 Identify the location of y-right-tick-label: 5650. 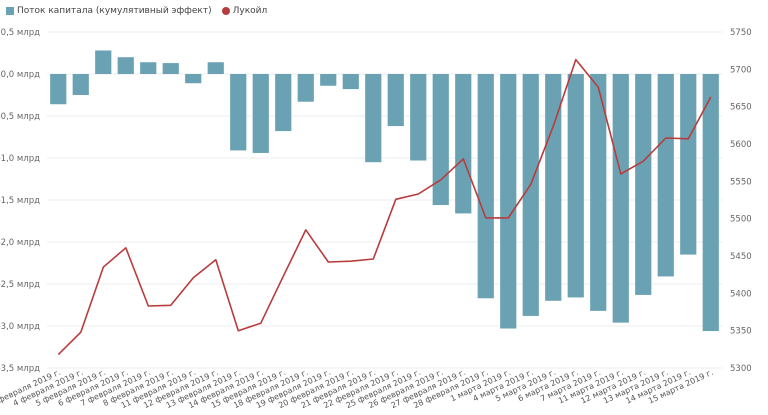
(741, 108).